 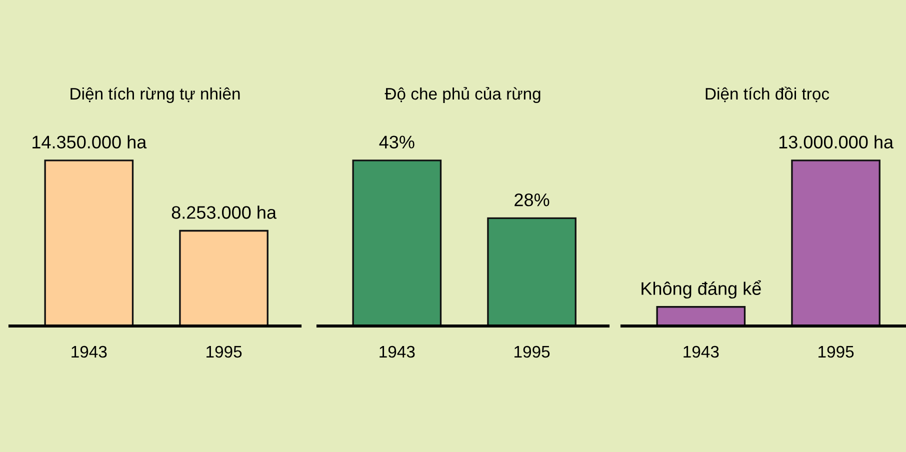 What do you see at coordinates (836, 141) in the screenshot?
I see `data-label: 13.000.000 ha` at bounding box center [836, 141].